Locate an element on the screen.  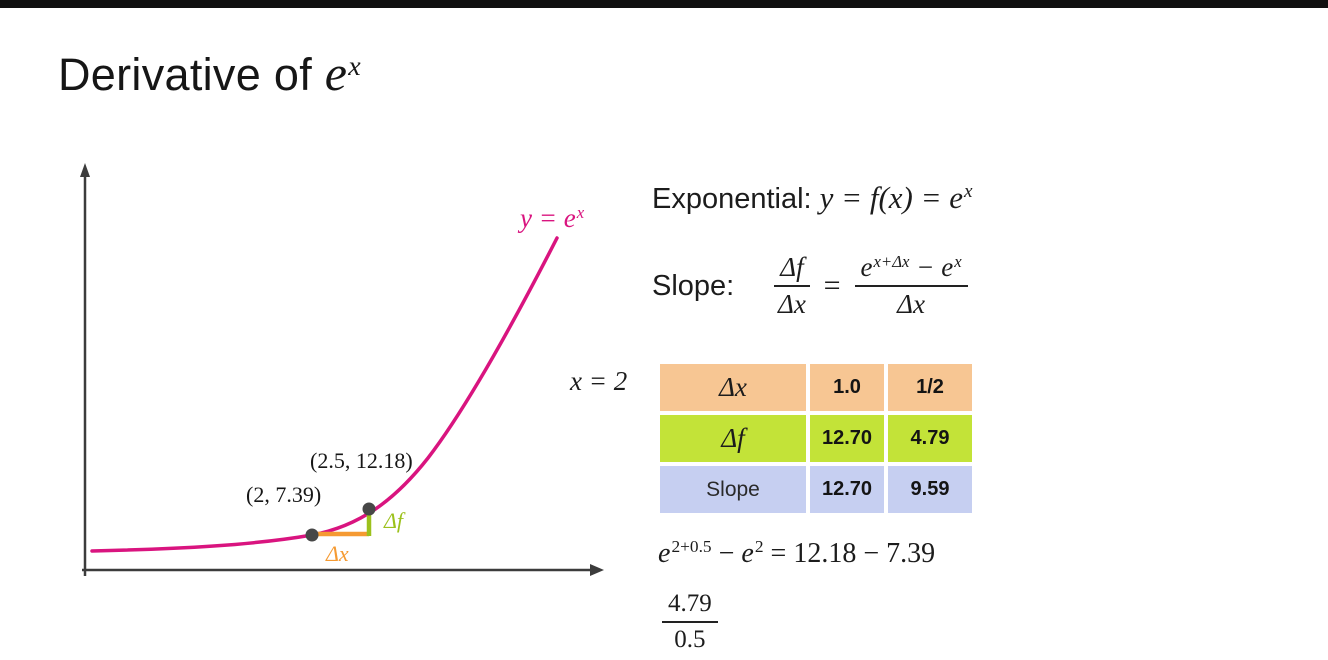
difference-equation: e2+0.5 − e2 = 12.18 − 7.39 is located at coordinates (797, 553).